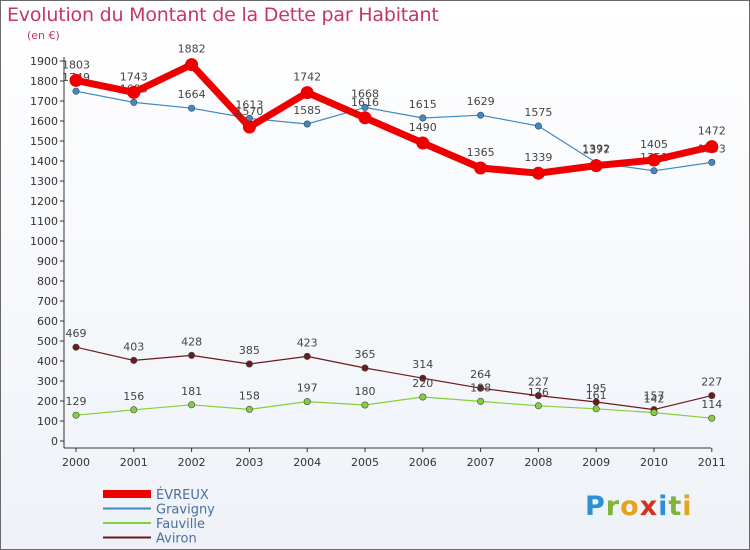 This screenshot has height=550, width=750. Describe the element at coordinates (44, 81) in the screenshot. I see `y-tick-label: 1800` at that location.